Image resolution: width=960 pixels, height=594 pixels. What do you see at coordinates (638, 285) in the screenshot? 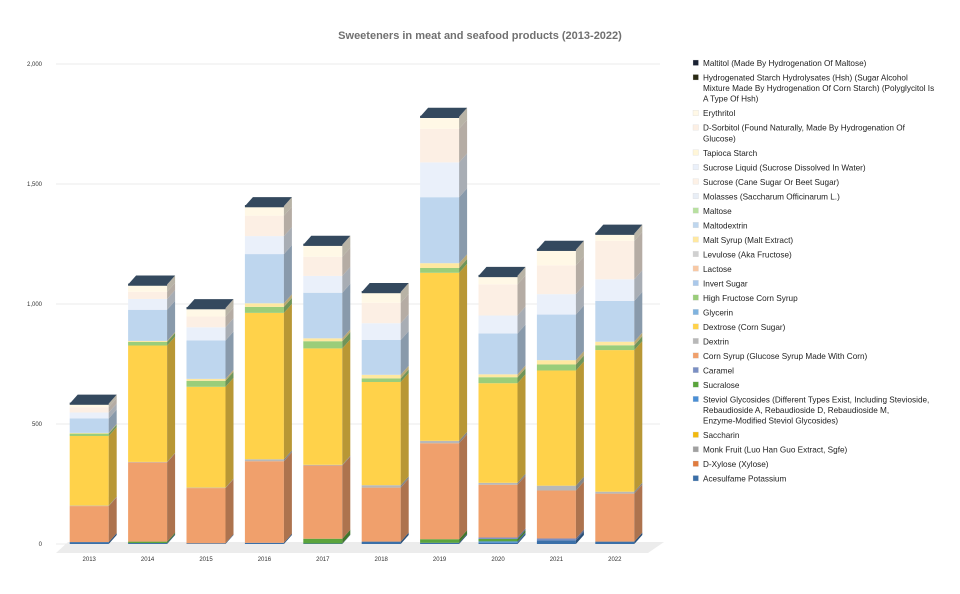
I see `bar-2022-20-side` at bounding box center [638, 285].